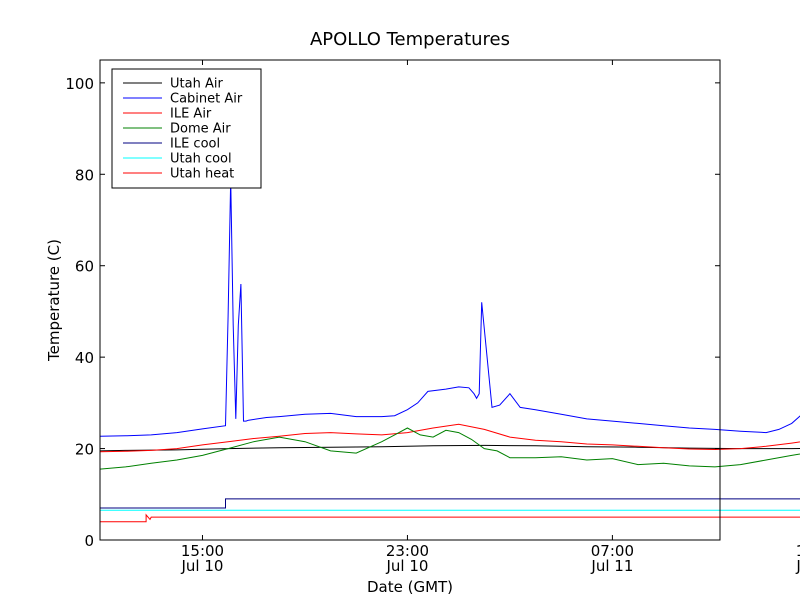  I want to click on y-axis-label: Temperature (C), so click(54, 300).